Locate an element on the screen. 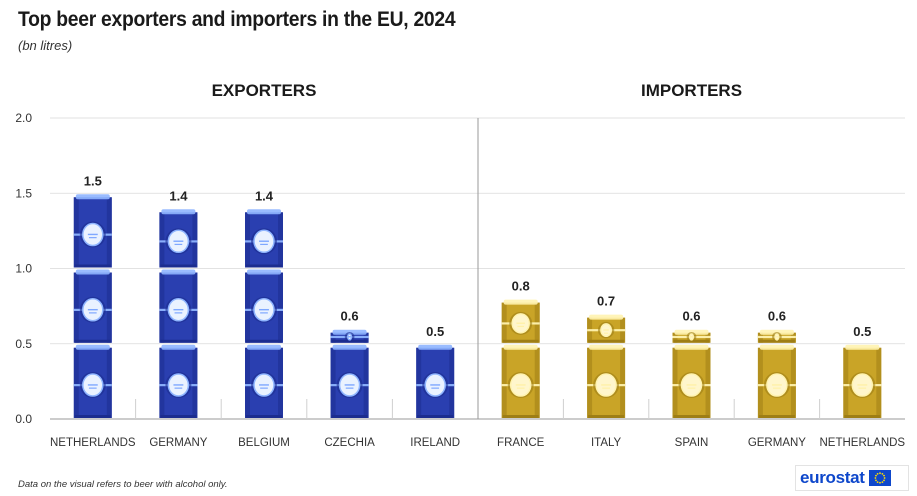 Image resolution: width=917 pixels, height=496 pixels. y-tick-label: 1.5 is located at coordinates (23, 193).